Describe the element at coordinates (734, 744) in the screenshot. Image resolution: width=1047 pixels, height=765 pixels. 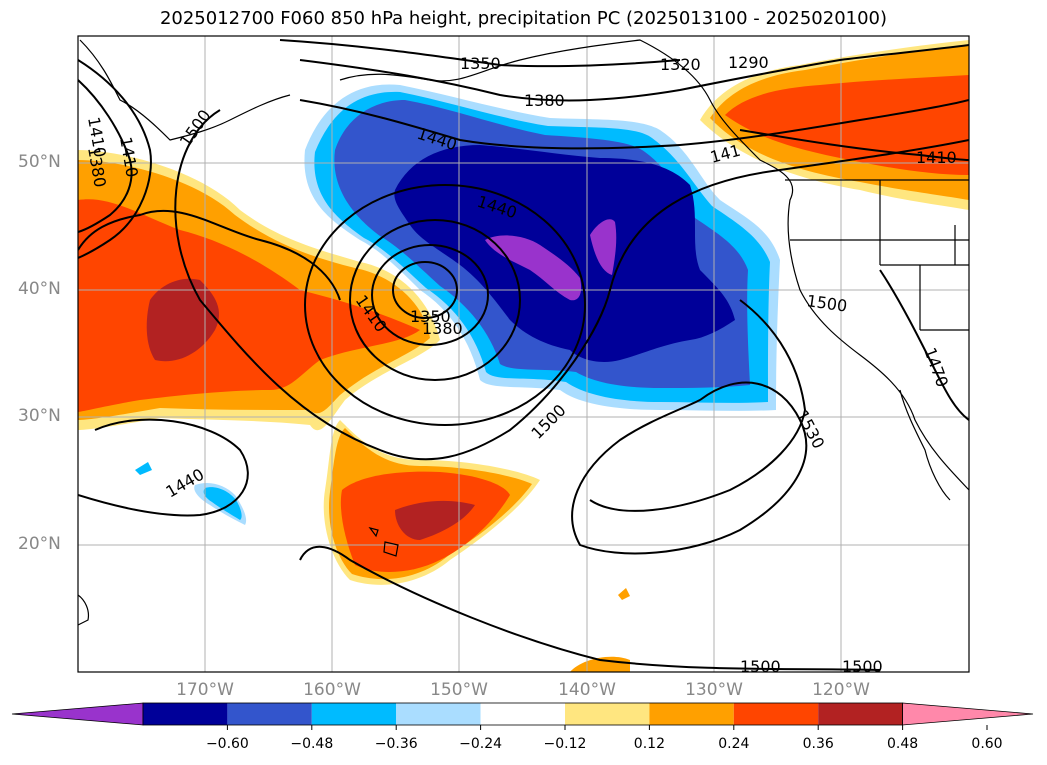
I see `colorbar-tick-label: 0.24` at that location.